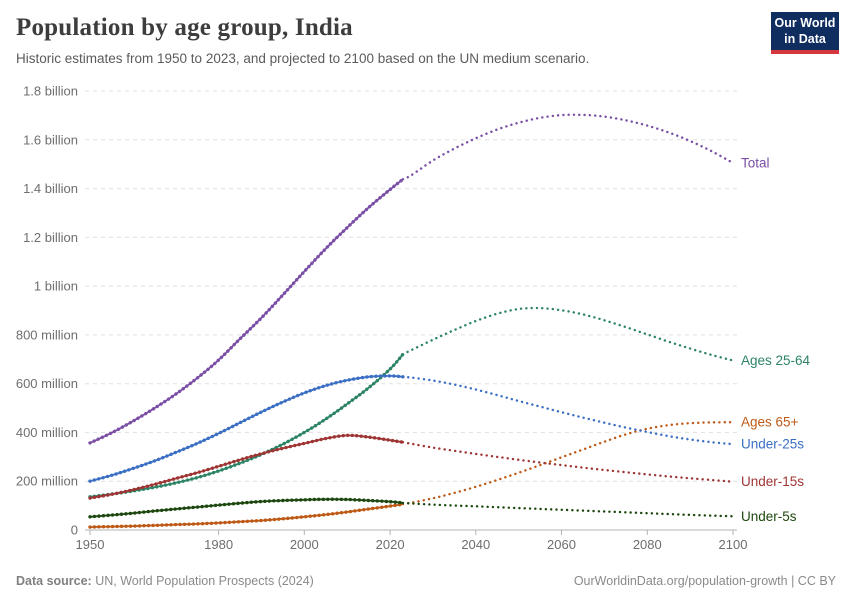  Describe the element at coordinates (47, 432) in the screenshot. I see `y-axis-tick-label: 400 million` at that location.